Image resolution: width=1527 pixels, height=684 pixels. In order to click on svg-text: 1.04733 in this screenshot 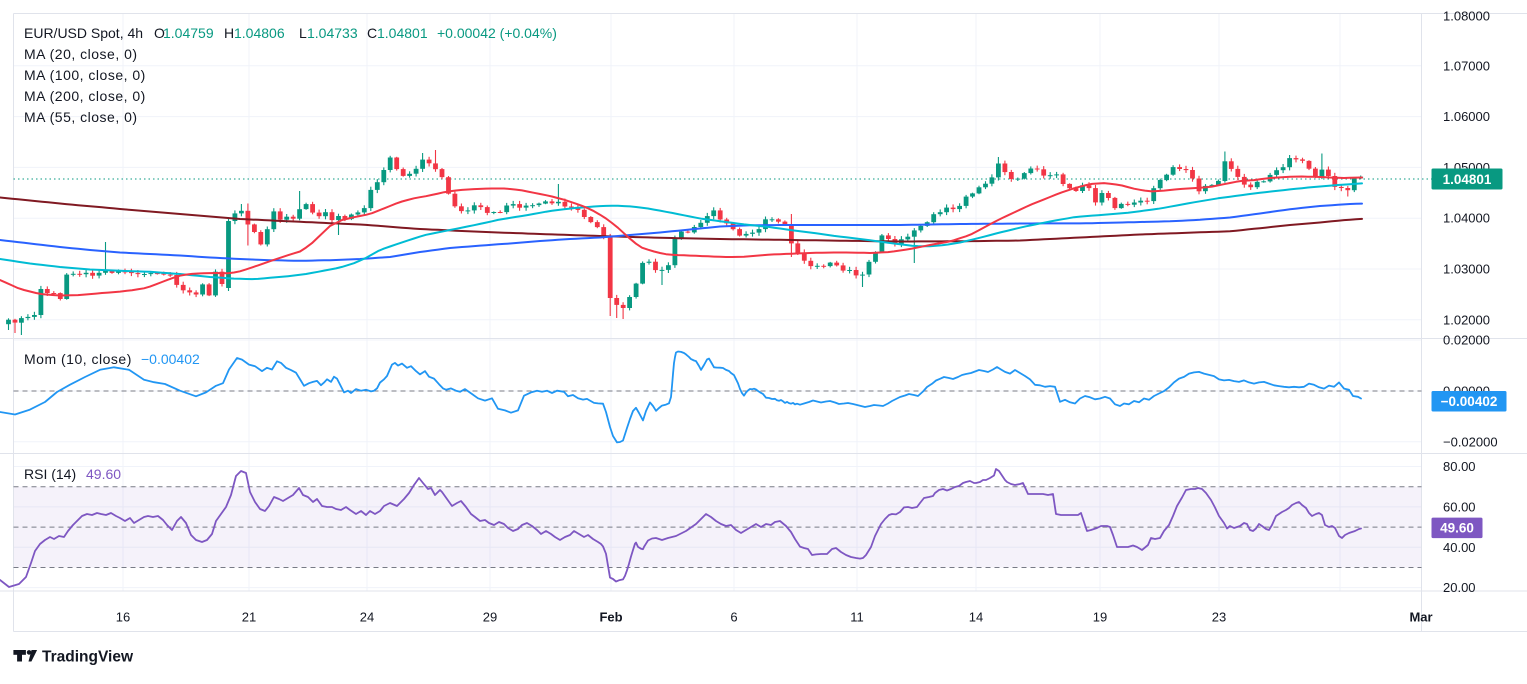, I will do `click(332, 33)`.